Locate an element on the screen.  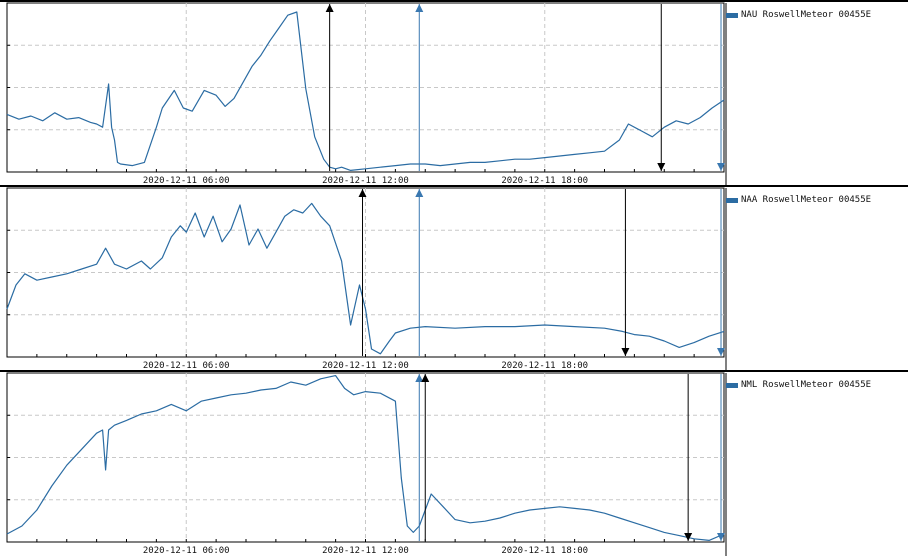
legend-naa: NAA RoswellMeteor 00455E is located at coordinates (798, 200).